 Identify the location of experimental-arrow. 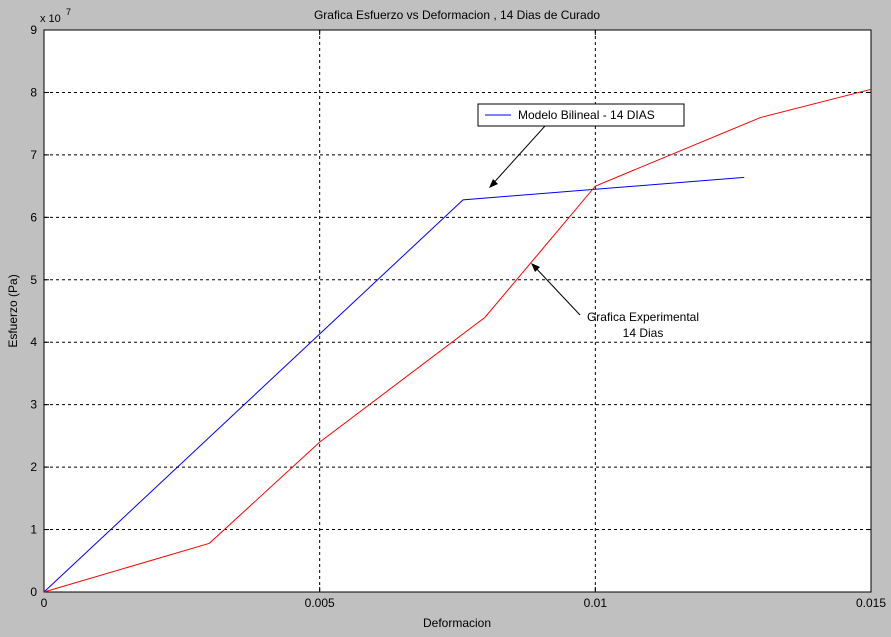
(556, 290).